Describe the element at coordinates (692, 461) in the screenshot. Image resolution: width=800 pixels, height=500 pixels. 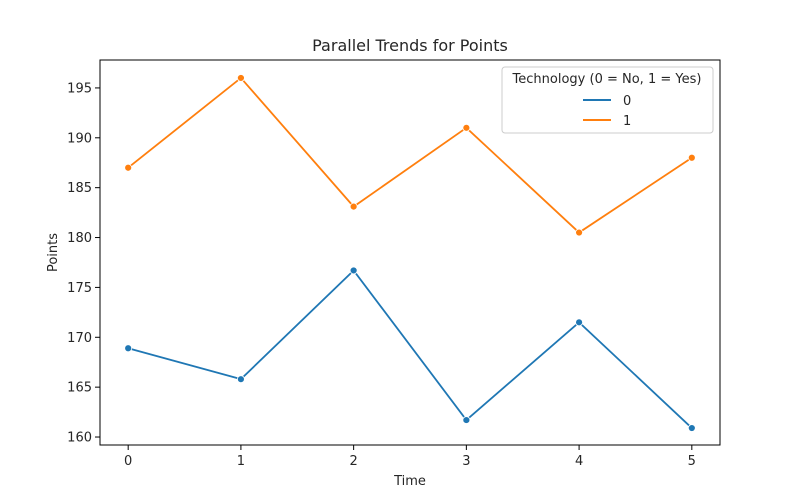
I see `x-tick-label: 5` at that location.